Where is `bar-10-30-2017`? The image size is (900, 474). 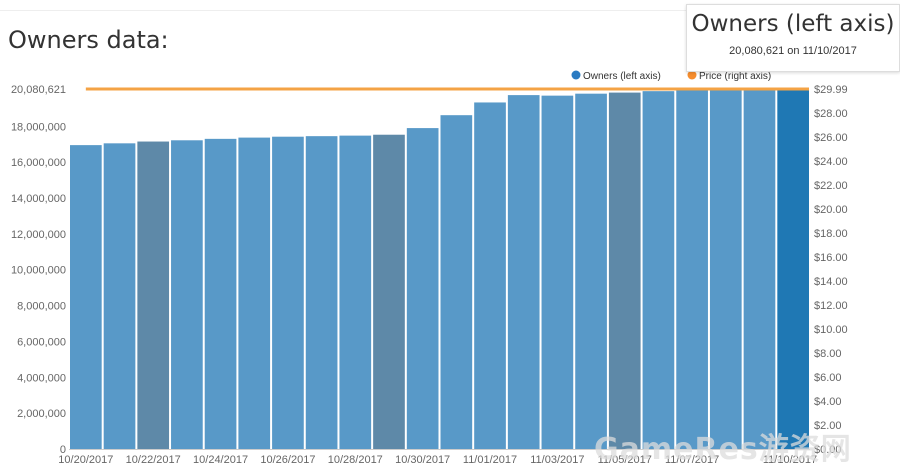 bar-10-30-2017 is located at coordinates (422, 289).